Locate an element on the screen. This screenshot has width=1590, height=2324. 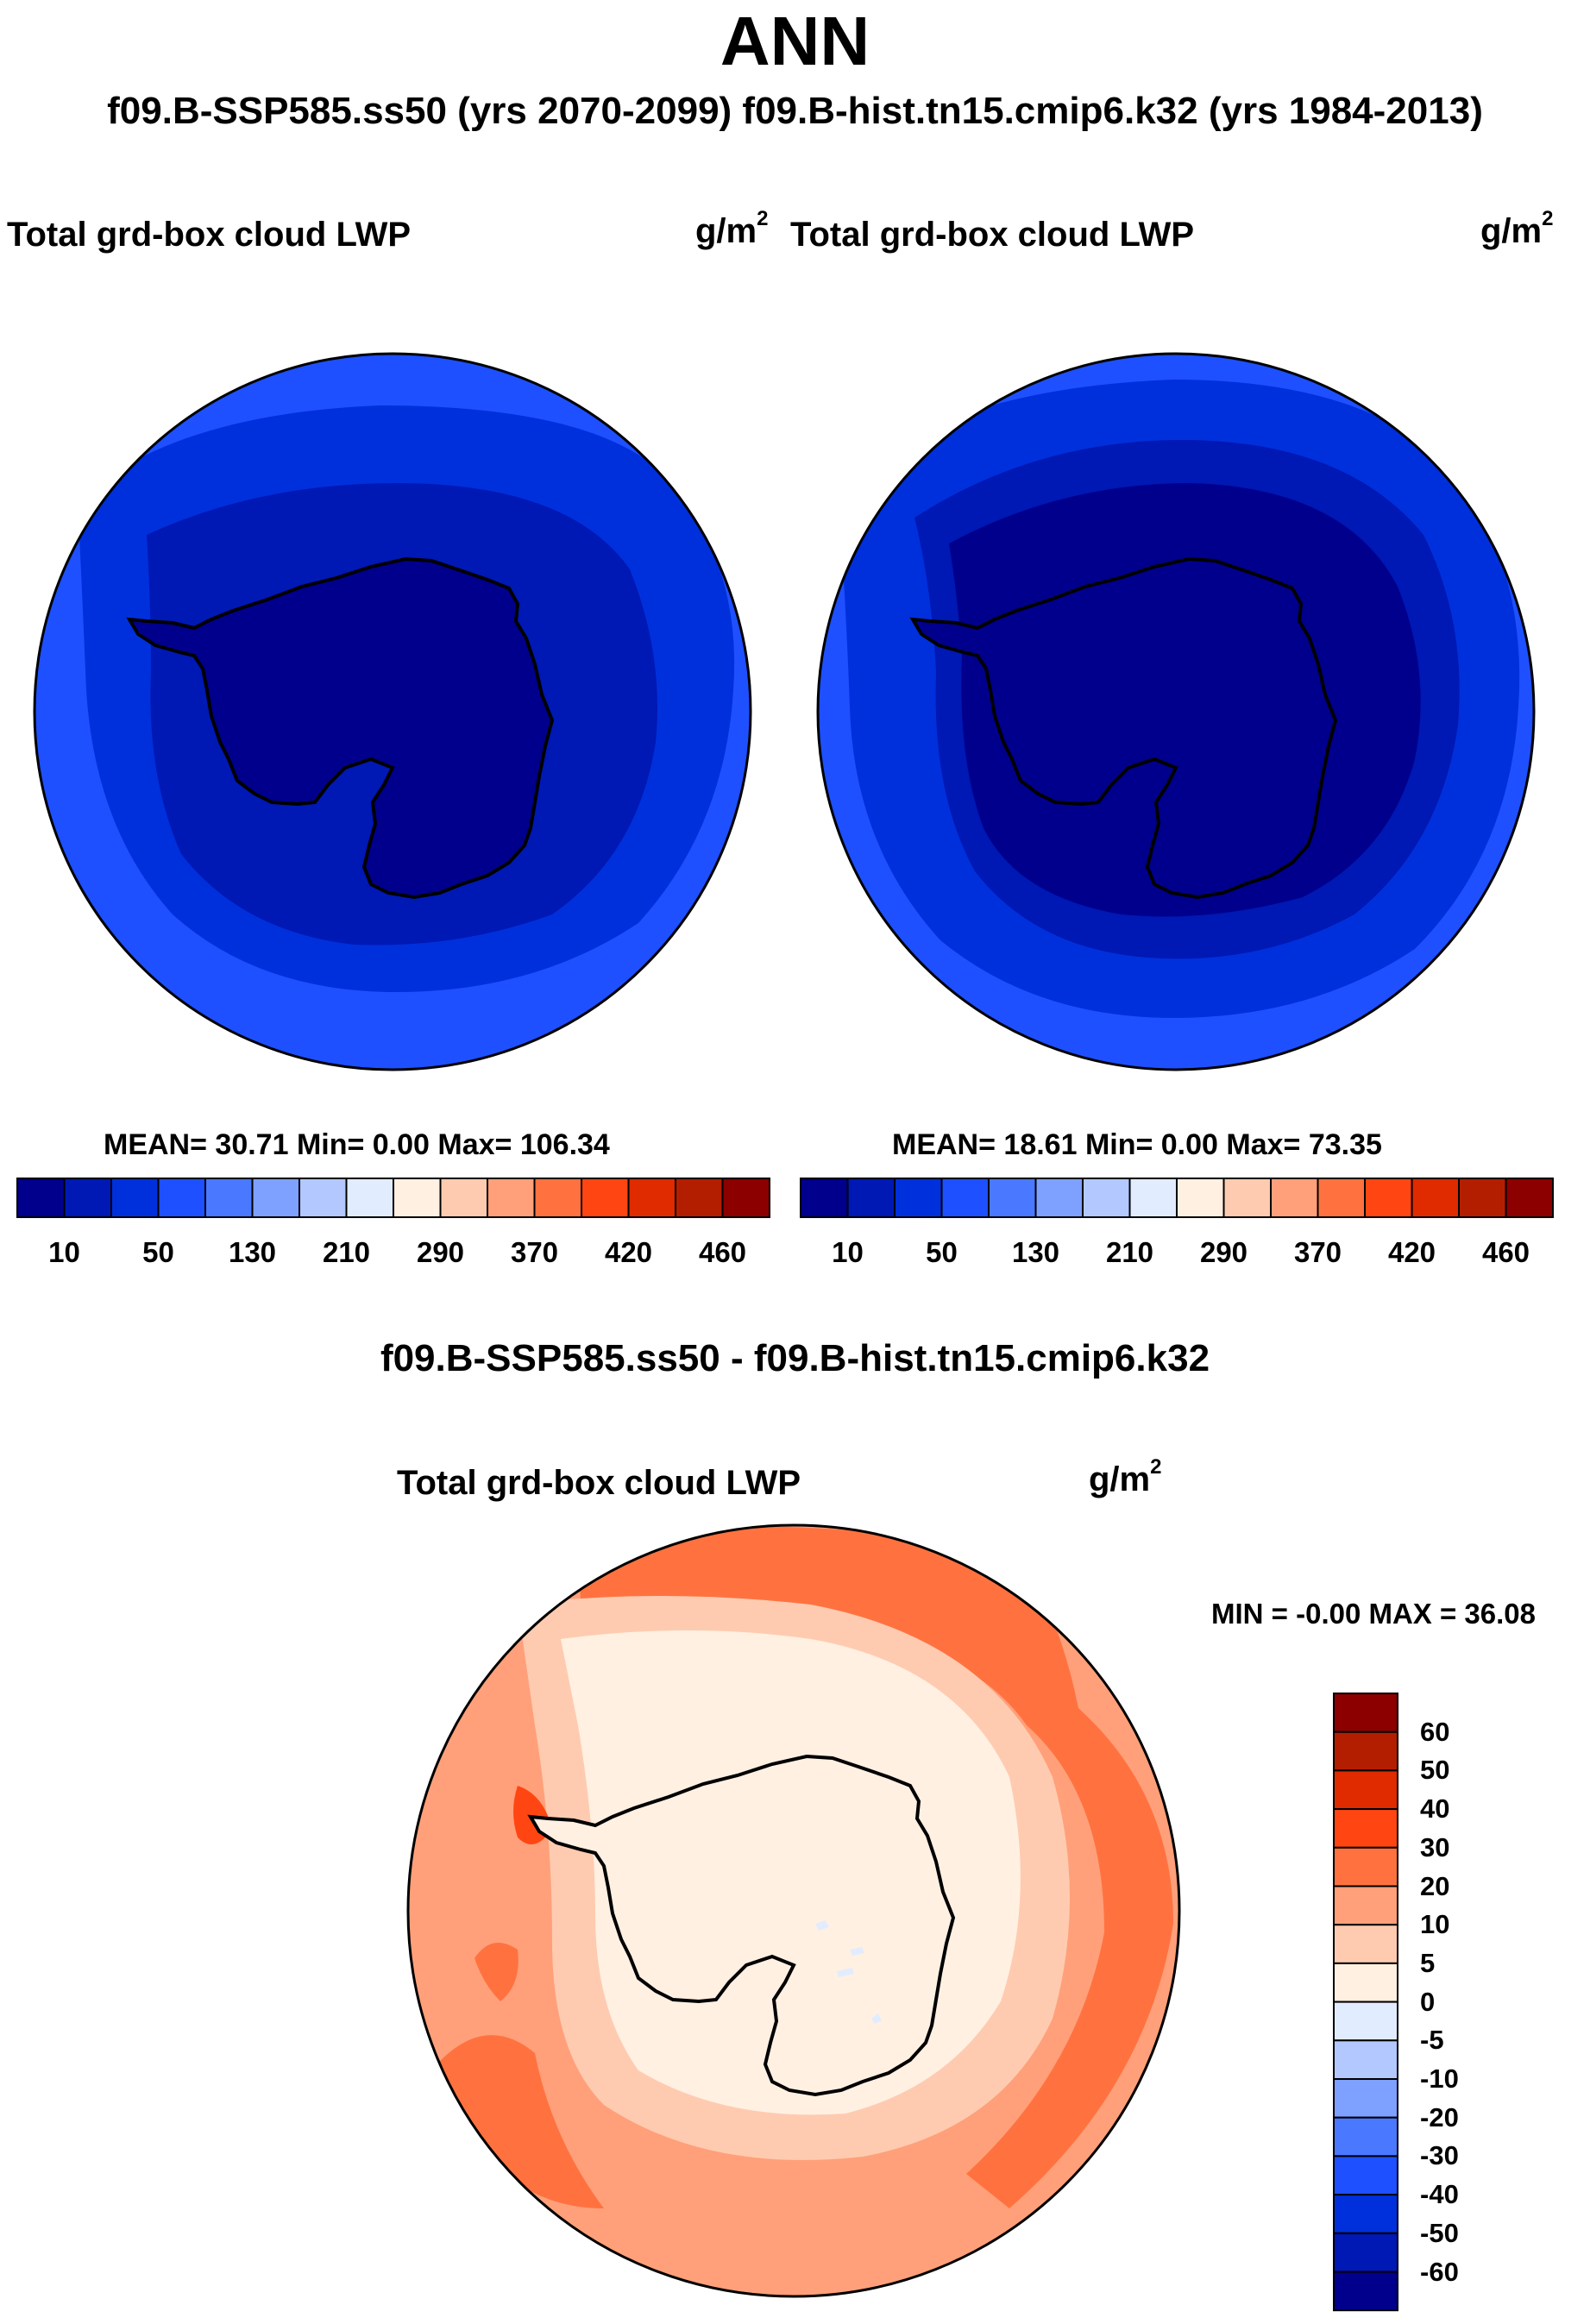
left-colorbar-tick-label: 460 is located at coordinates (722, 1252).